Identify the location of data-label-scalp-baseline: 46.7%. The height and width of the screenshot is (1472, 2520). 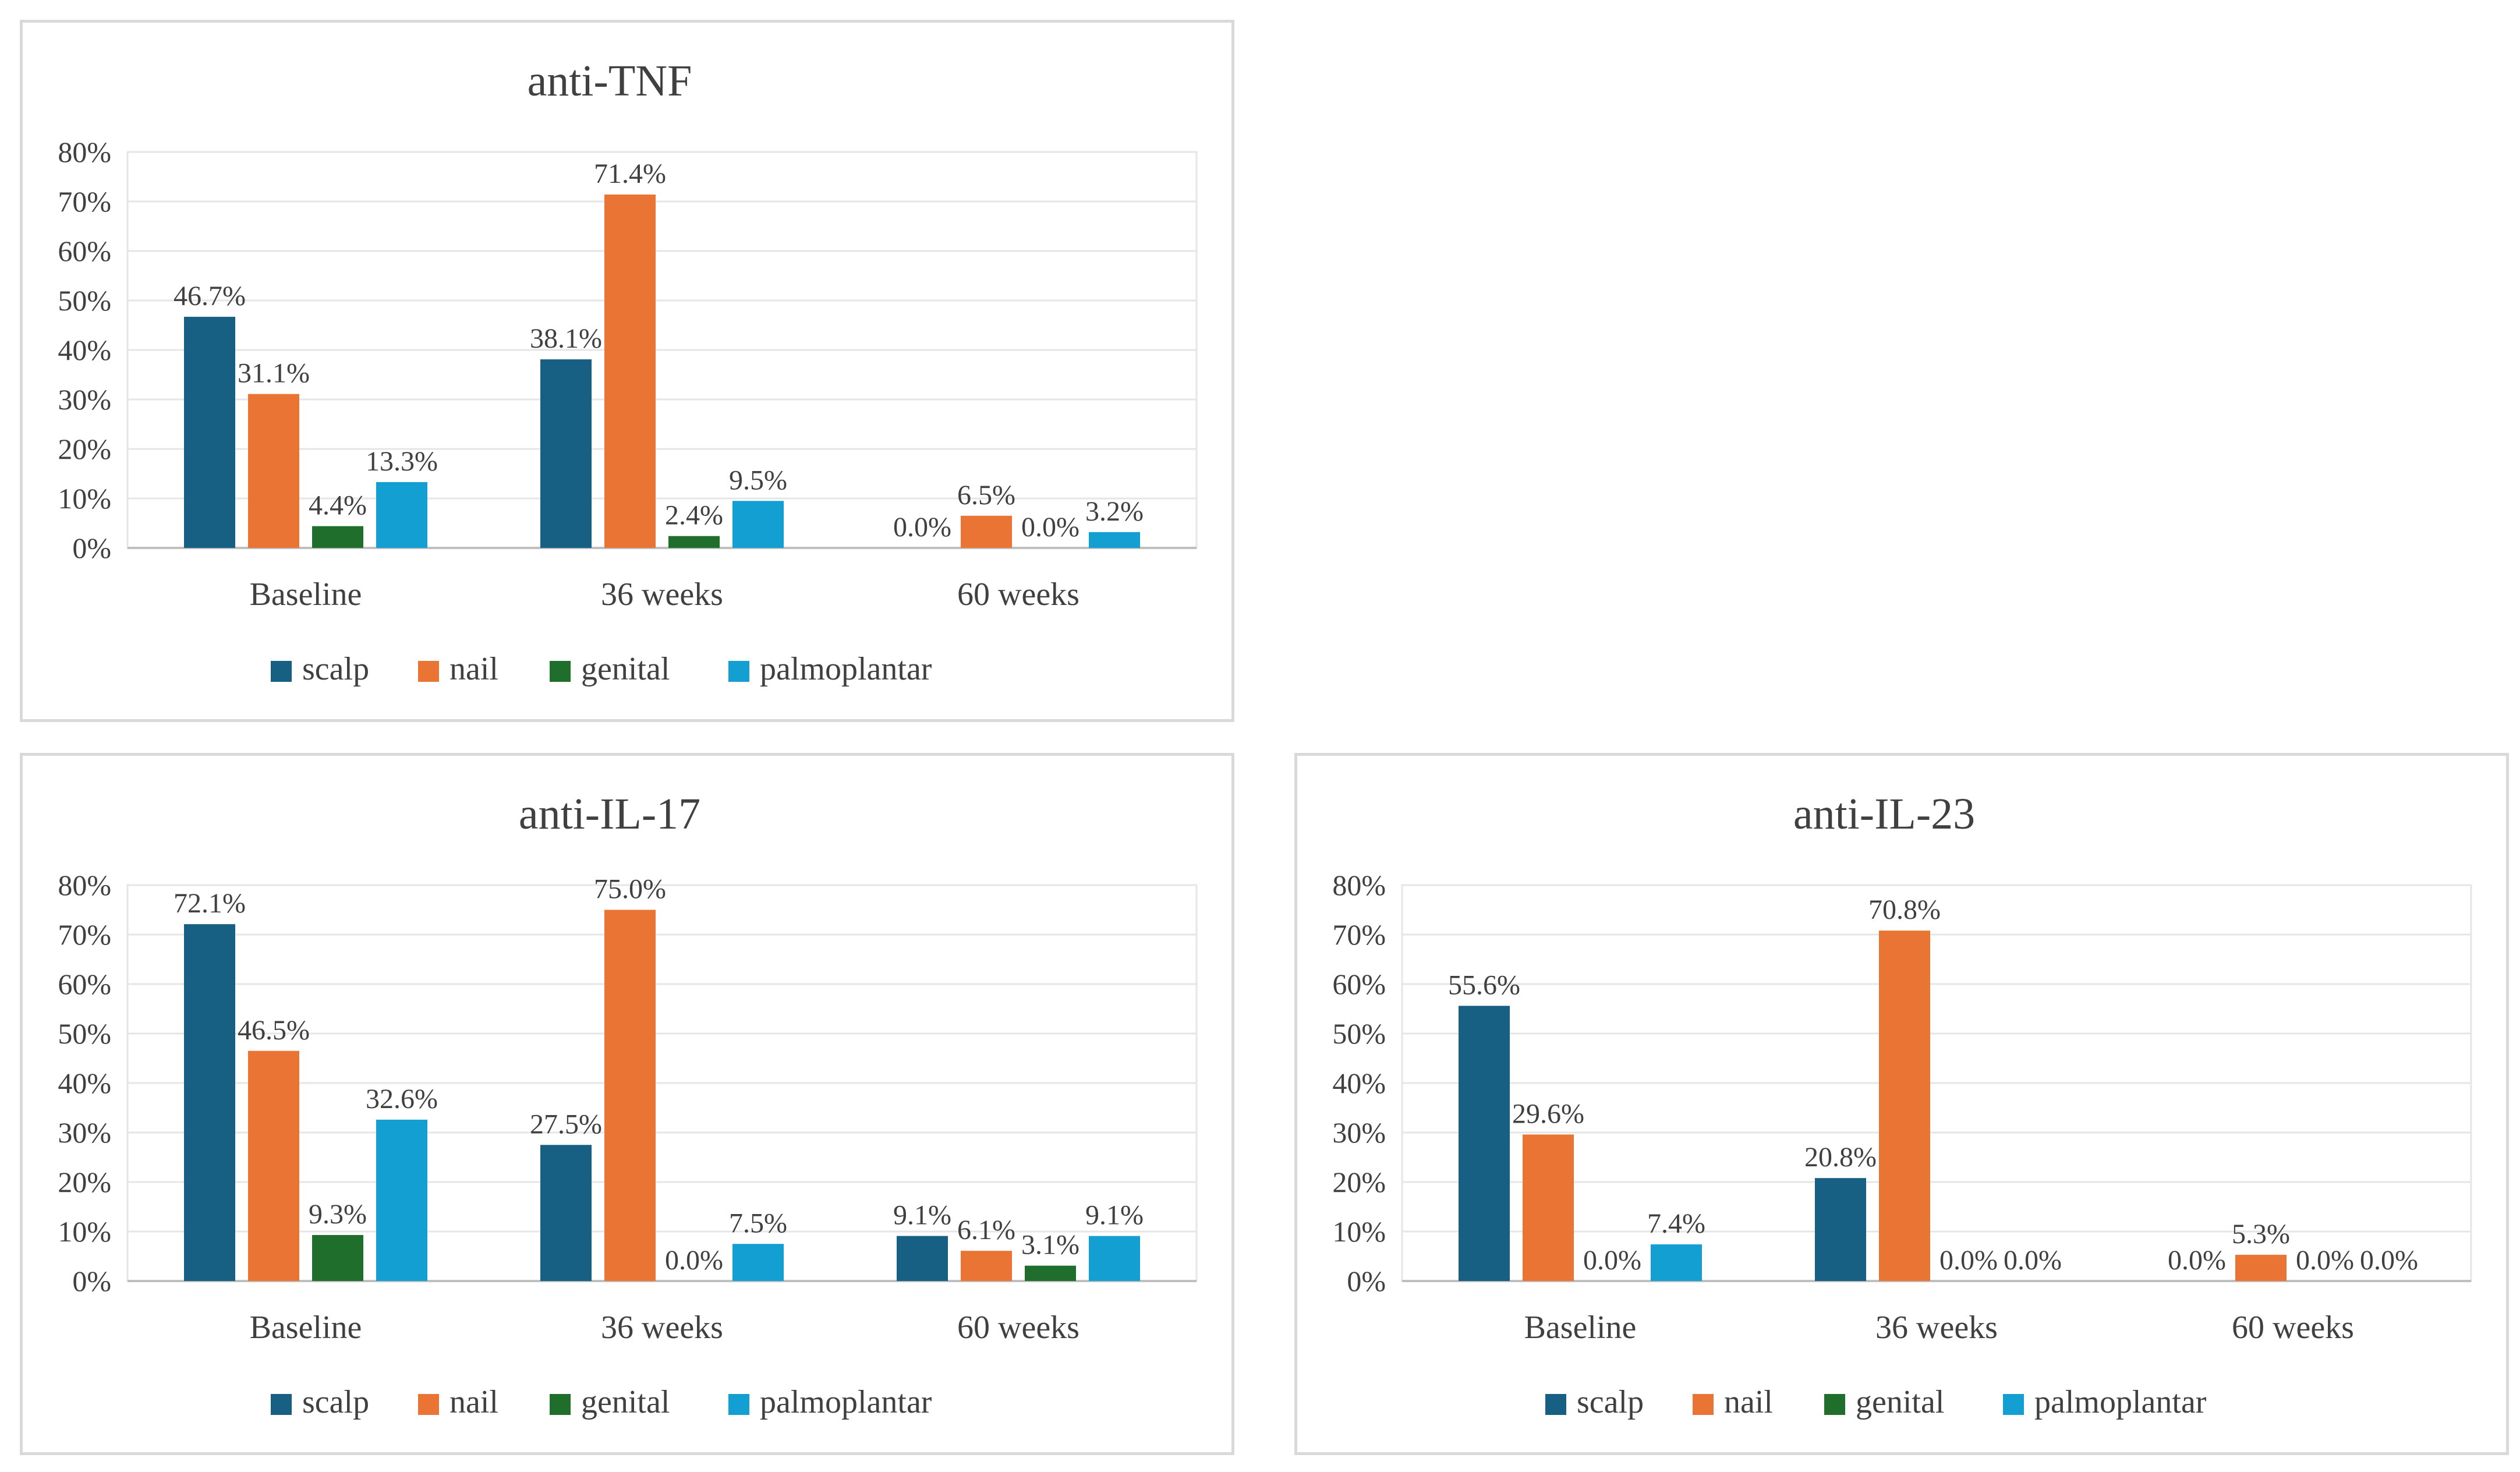
(210, 296).